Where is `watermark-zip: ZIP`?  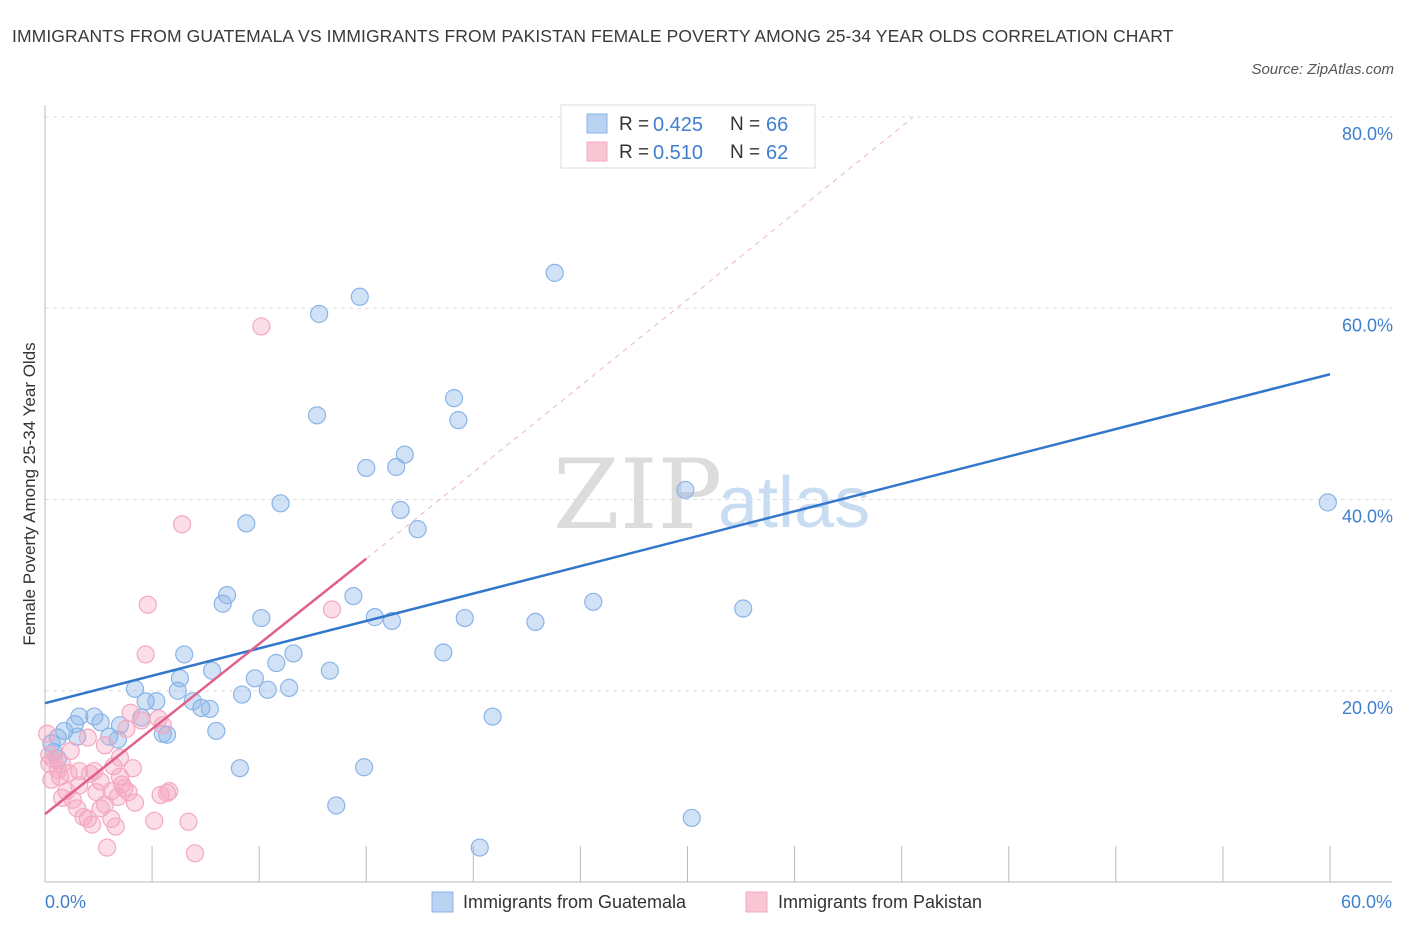 watermark-zip: ZIP is located at coordinates (637, 495).